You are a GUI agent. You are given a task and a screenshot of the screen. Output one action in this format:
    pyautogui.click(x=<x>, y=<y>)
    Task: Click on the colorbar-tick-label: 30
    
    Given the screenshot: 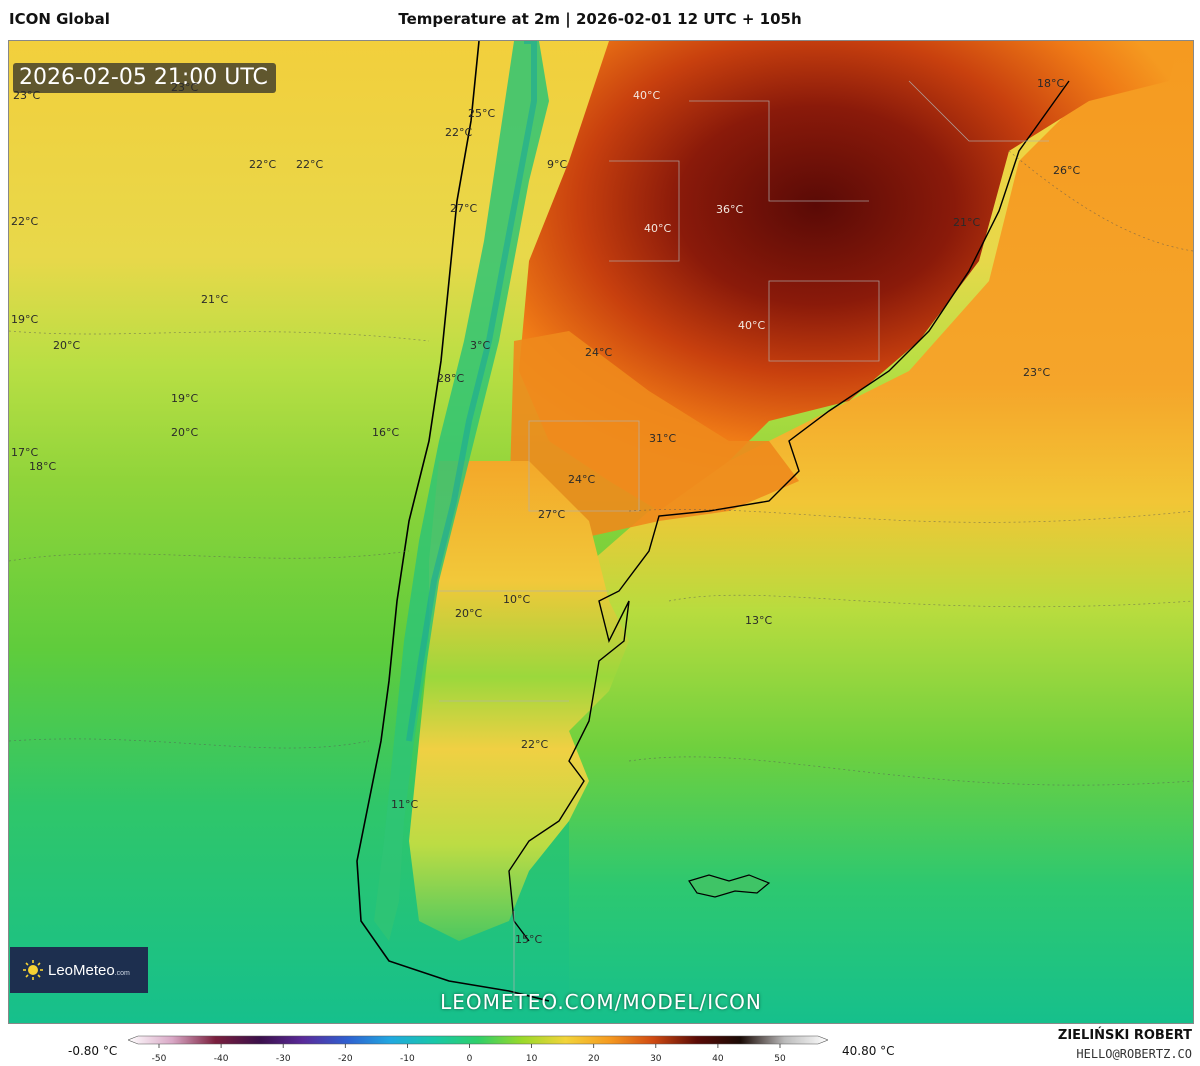 What is the action you would take?
    pyautogui.click(x=656, y=1059)
    